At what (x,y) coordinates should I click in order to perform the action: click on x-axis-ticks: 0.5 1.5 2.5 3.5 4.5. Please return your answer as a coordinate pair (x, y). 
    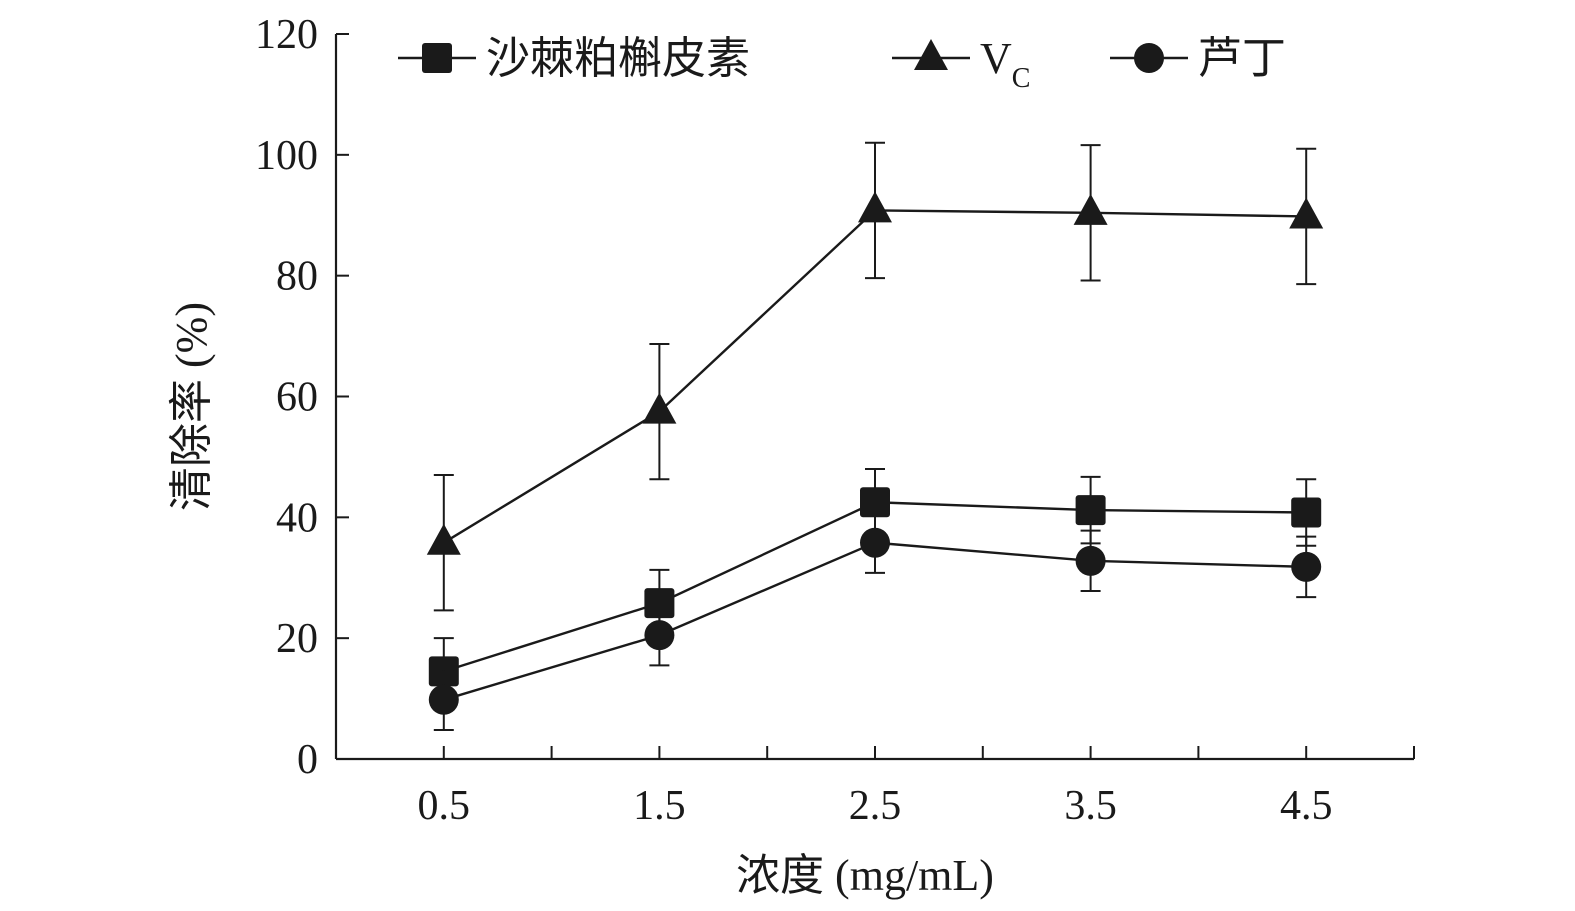
    Looking at the image, I should click on (916, 787).